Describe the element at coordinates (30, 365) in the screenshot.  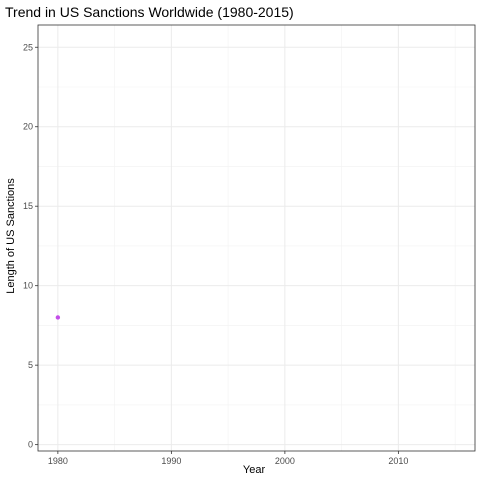
I see `y-tick-label: 5` at that location.